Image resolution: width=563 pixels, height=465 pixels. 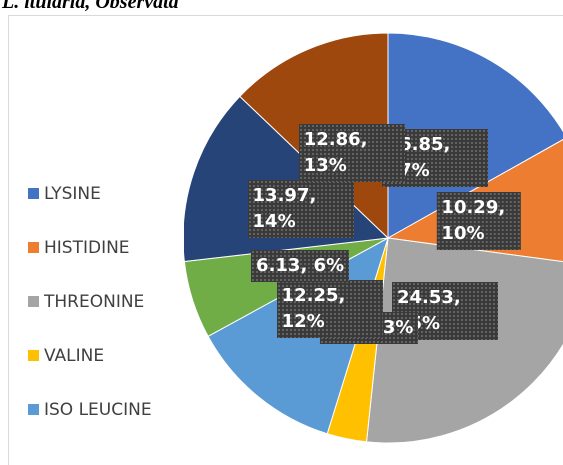 I want to click on legend-entry: THREONINE, so click(x=86, y=302).